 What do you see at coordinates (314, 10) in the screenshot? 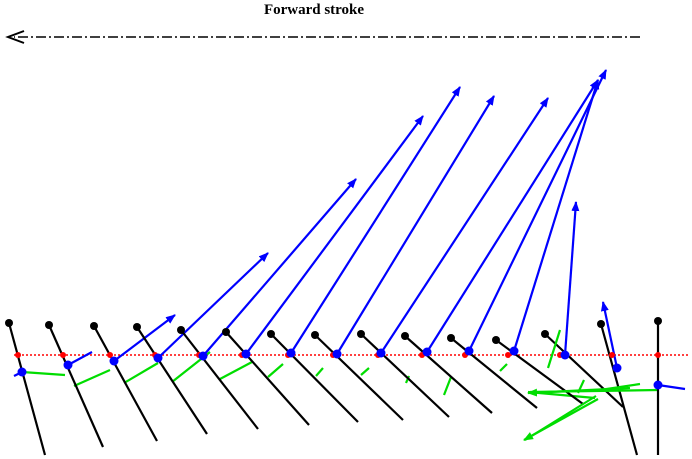
I see `diagram-title: Forward stroke` at bounding box center [314, 10].